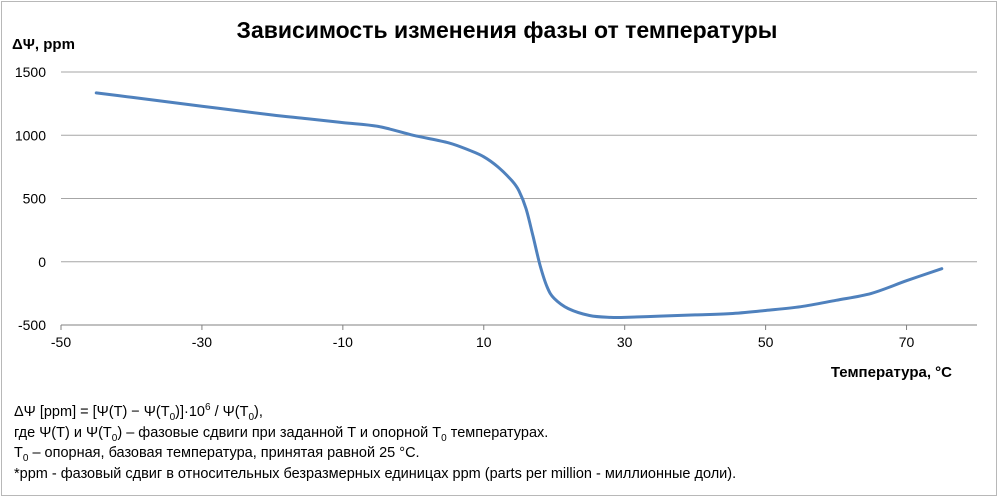 This screenshot has width=1000, height=499. Describe the element at coordinates (30, 72) in the screenshot. I see `y-tick-label: 1500` at that location.